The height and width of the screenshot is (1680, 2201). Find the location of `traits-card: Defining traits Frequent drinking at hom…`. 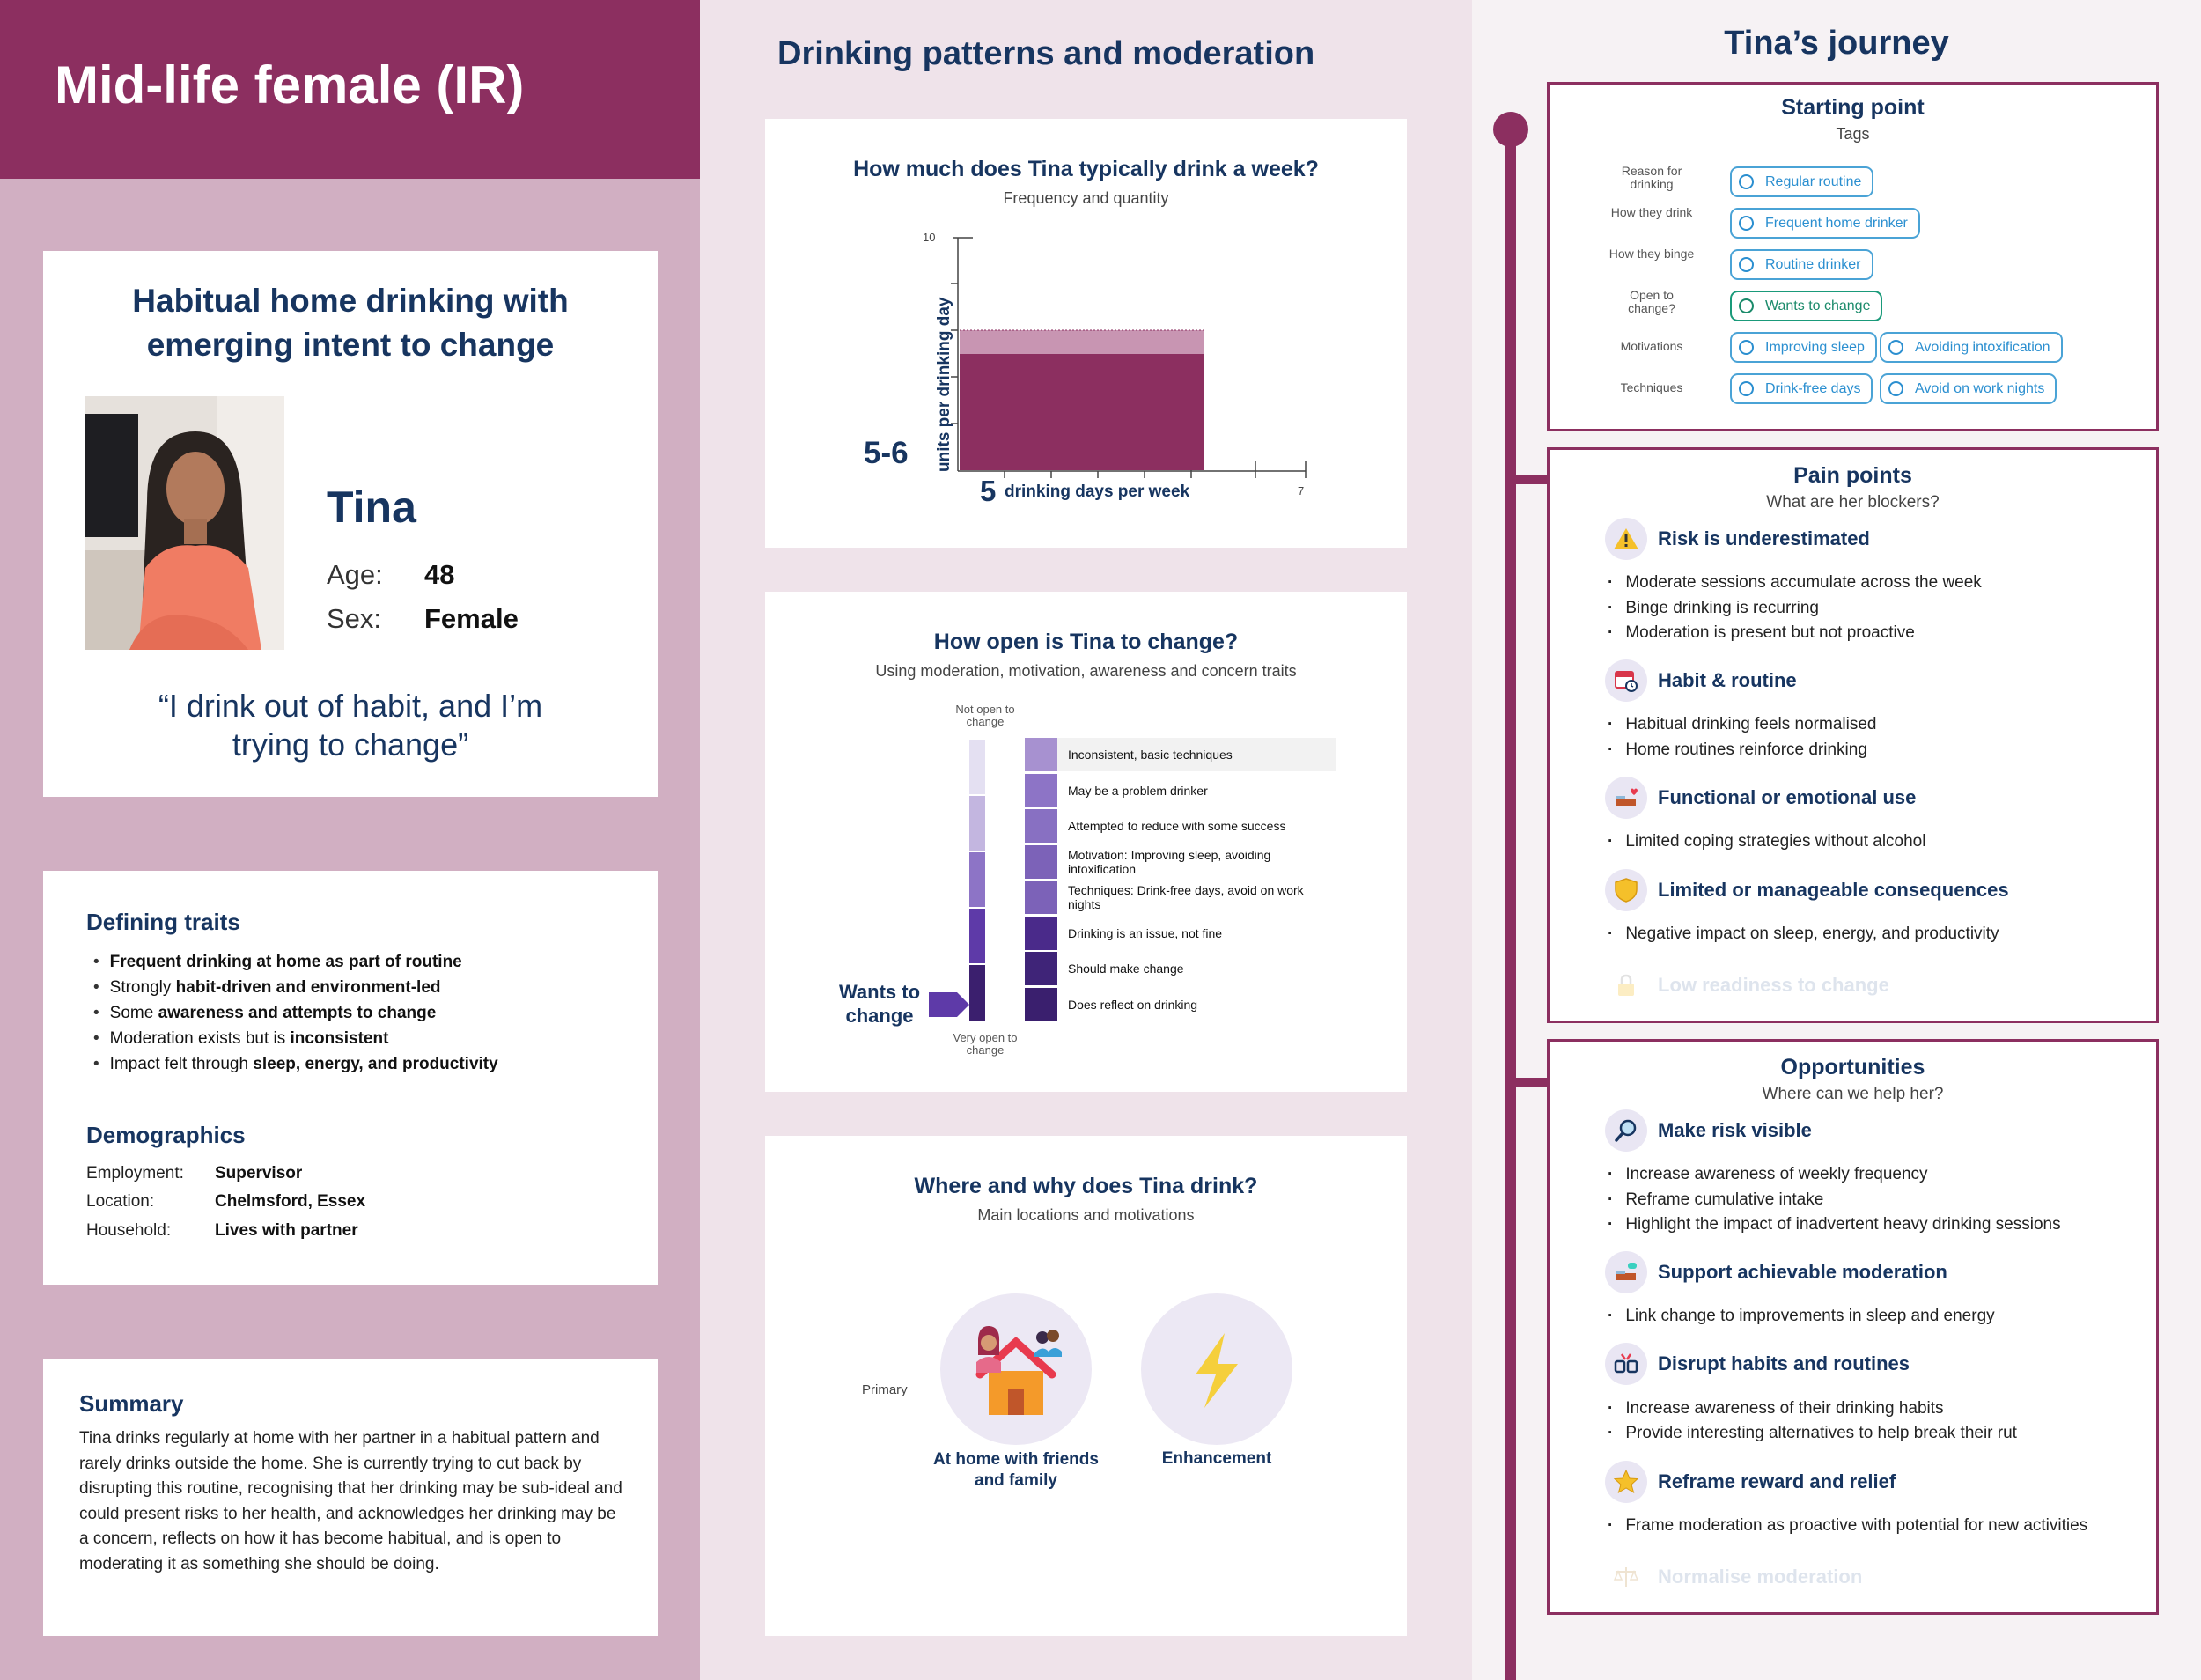

traits-card: Defining traits Frequent drinking at hom… is located at coordinates (350, 1078).